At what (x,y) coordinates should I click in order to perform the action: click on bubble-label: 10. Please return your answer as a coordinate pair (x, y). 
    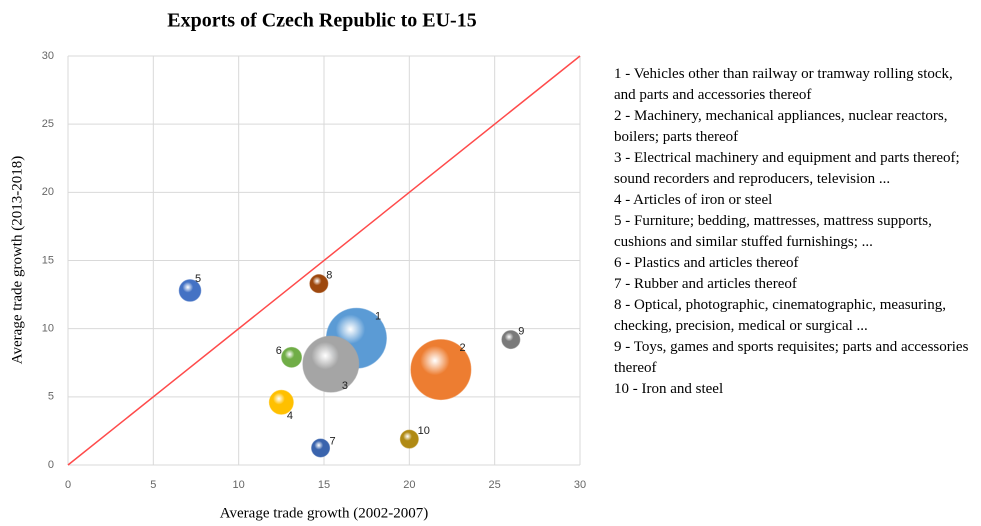
    Looking at the image, I should click on (424, 431).